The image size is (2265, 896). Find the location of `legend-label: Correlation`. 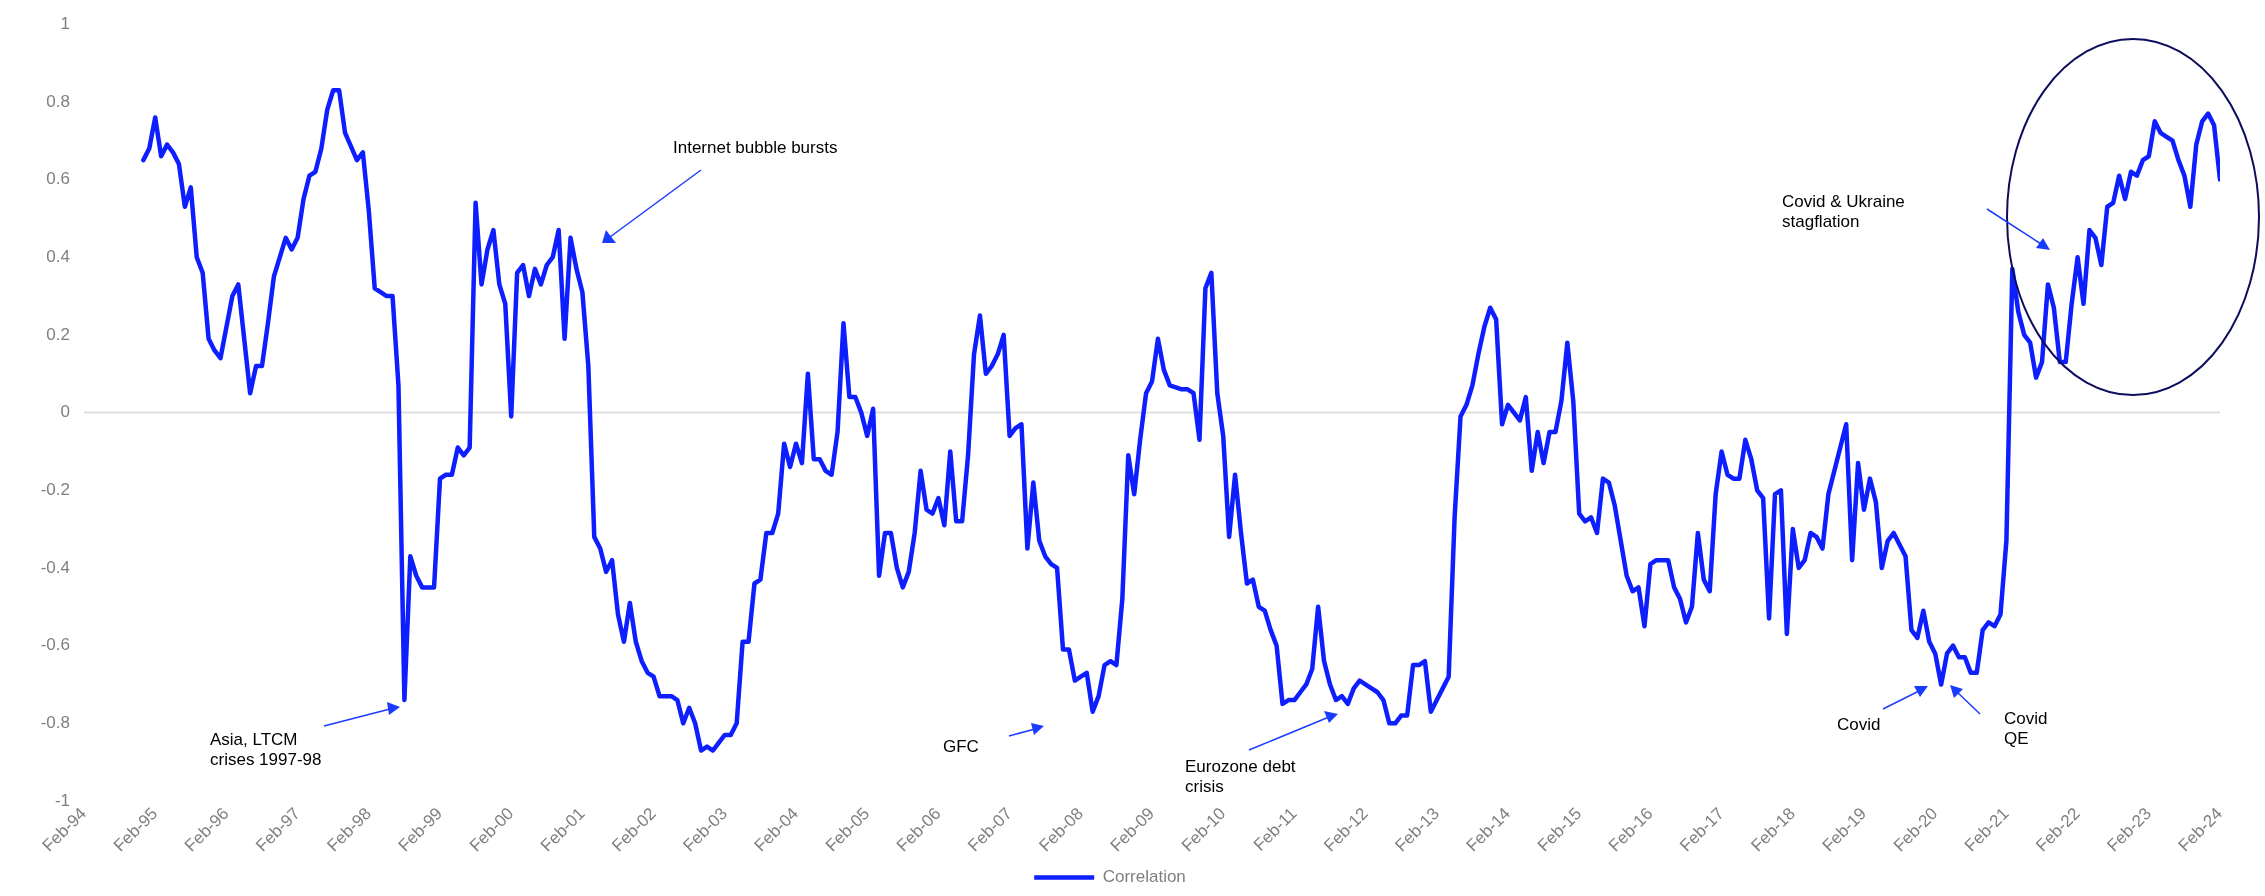

legend-label: Correlation is located at coordinates (1144, 877).